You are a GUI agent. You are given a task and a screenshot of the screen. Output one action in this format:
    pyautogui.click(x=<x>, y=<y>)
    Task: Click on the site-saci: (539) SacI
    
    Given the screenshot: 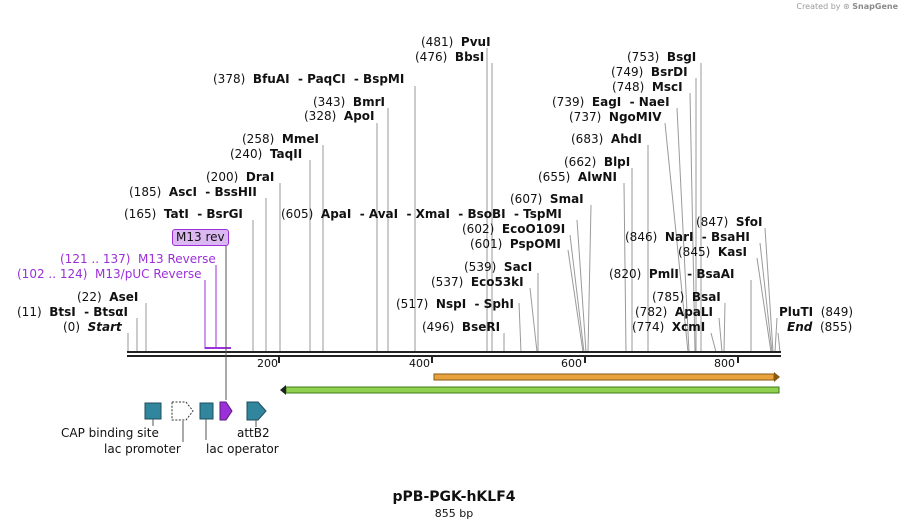 What is the action you would take?
    pyautogui.click(x=498, y=267)
    